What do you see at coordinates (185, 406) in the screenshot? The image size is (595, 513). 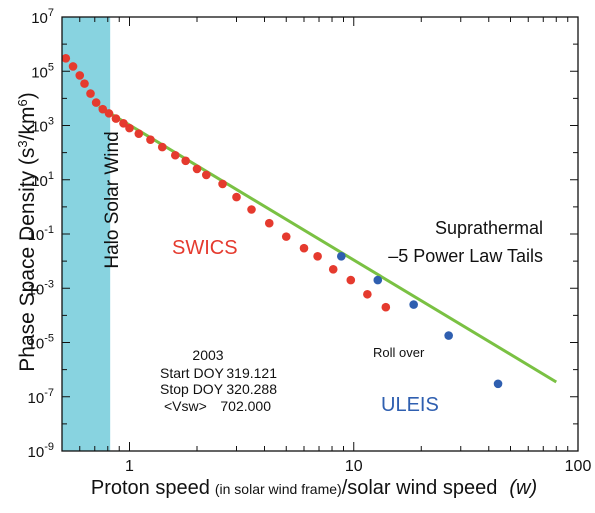 I see `vsw-label: <Vsw>` at bounding box center [185, 406].